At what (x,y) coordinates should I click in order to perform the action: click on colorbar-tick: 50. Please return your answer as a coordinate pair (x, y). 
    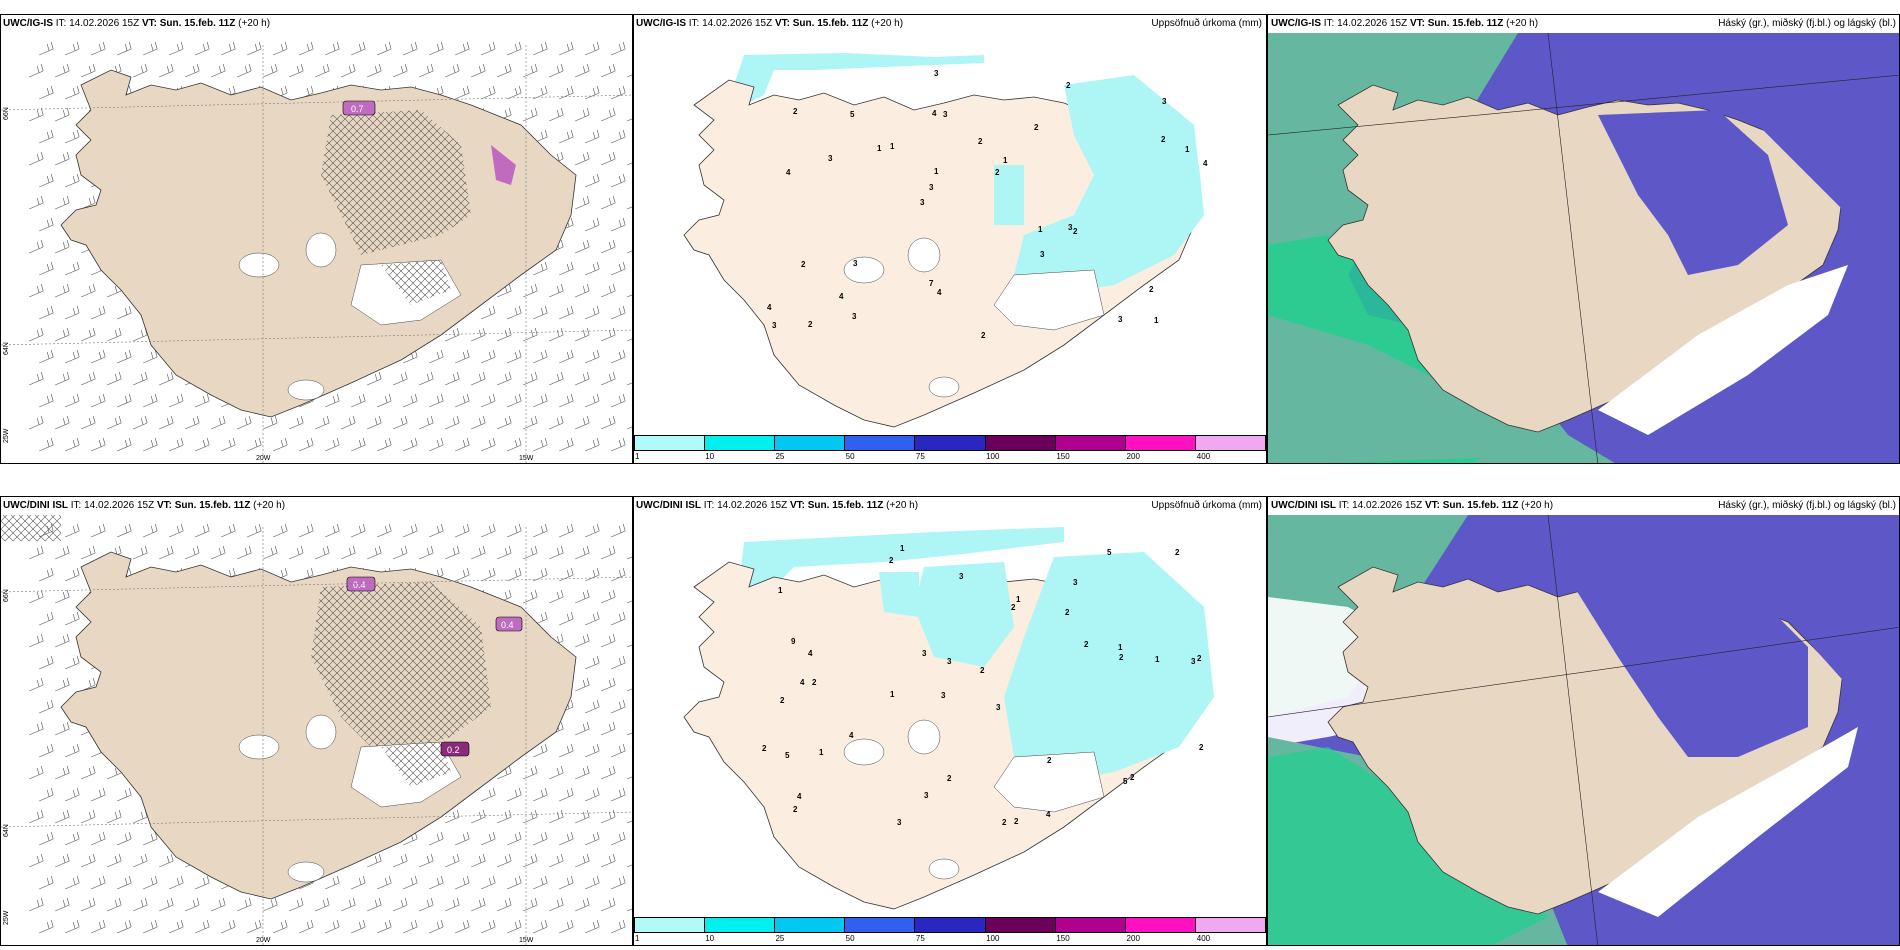
    Looking at the image, I should click on (850, 456).